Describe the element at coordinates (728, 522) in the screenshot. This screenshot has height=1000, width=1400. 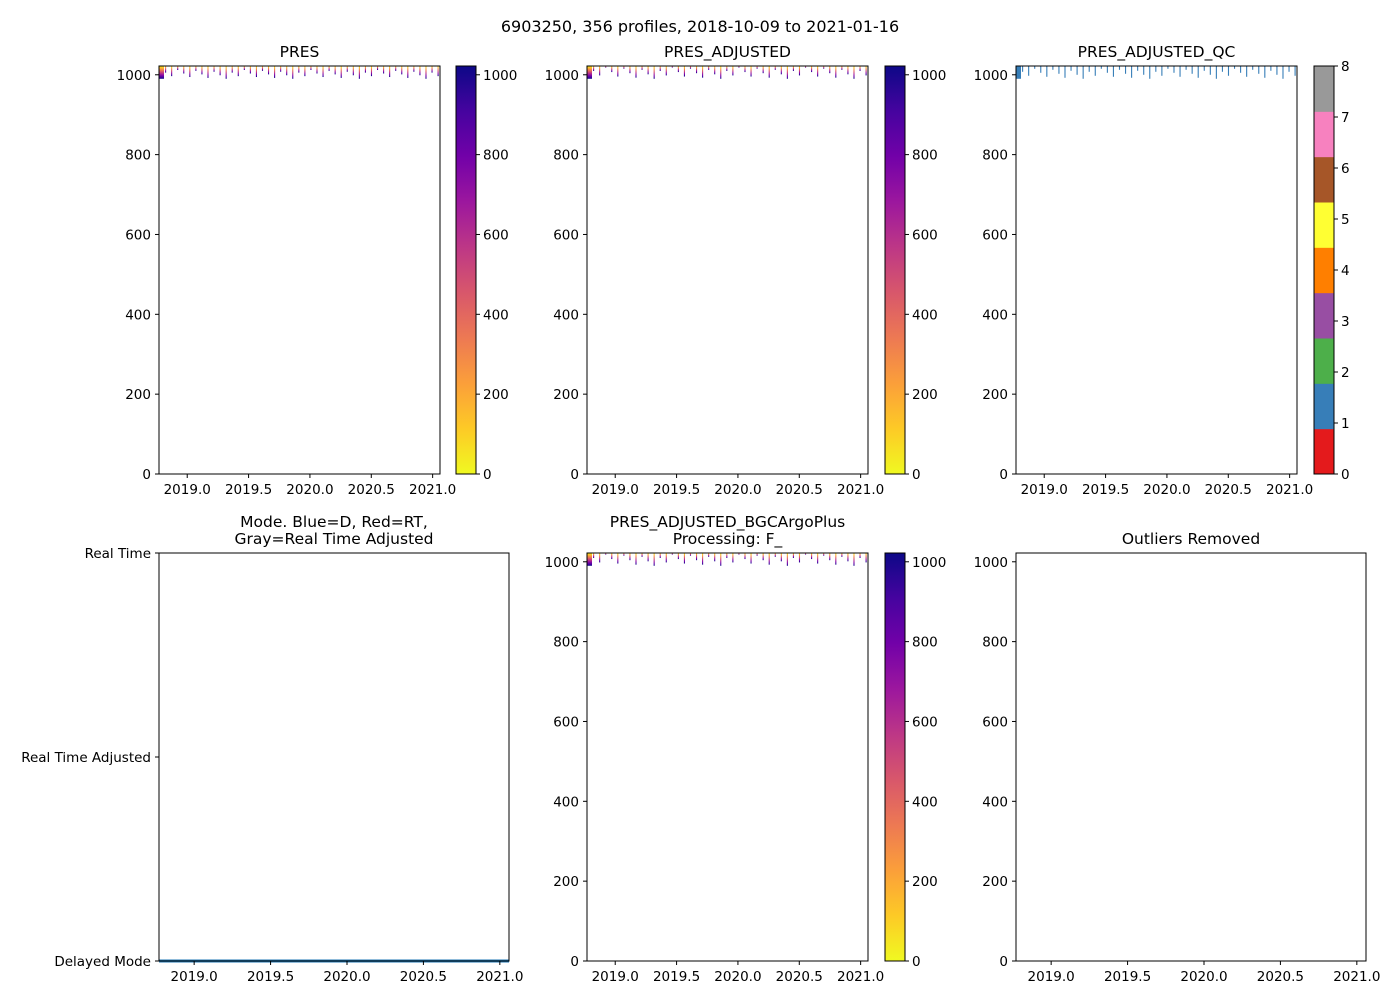
I see `subplot-title: PRES_ADJUSTED_BGCArgoPlus` at that location.